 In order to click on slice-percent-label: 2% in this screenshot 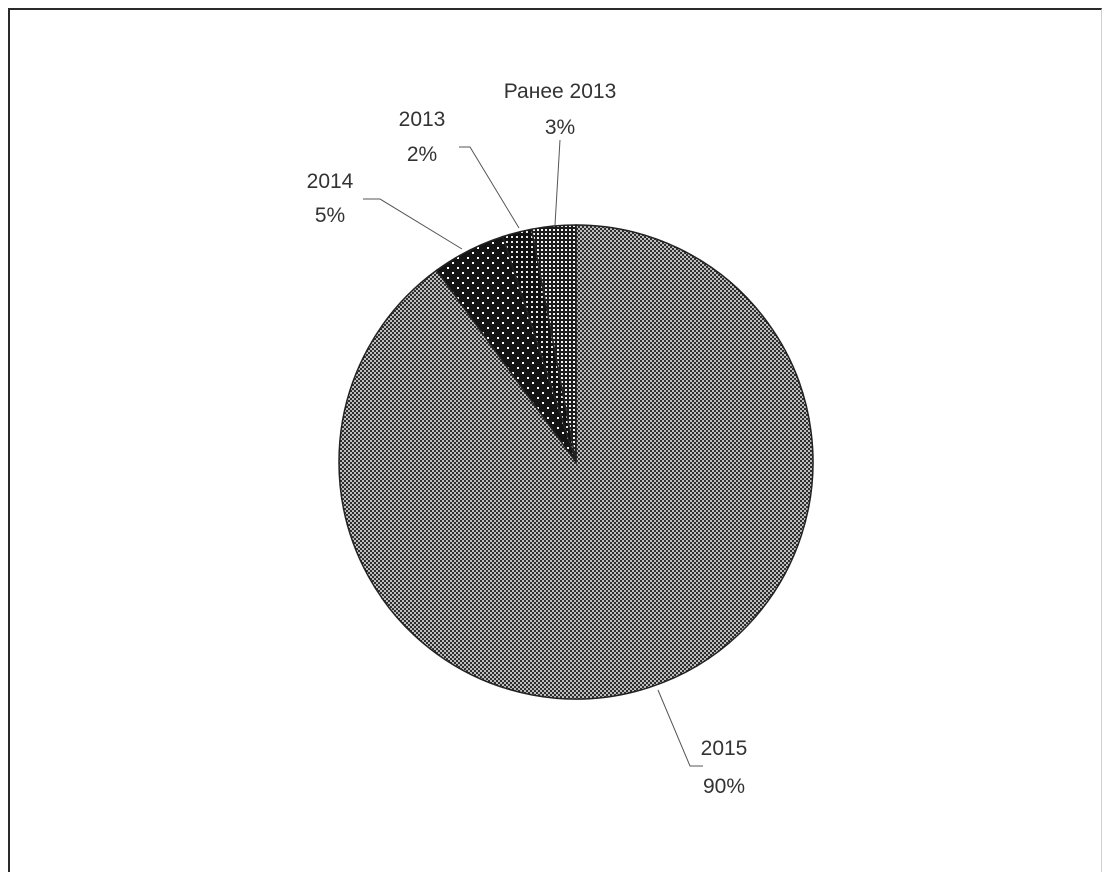, I will do `click(422, 154)`.